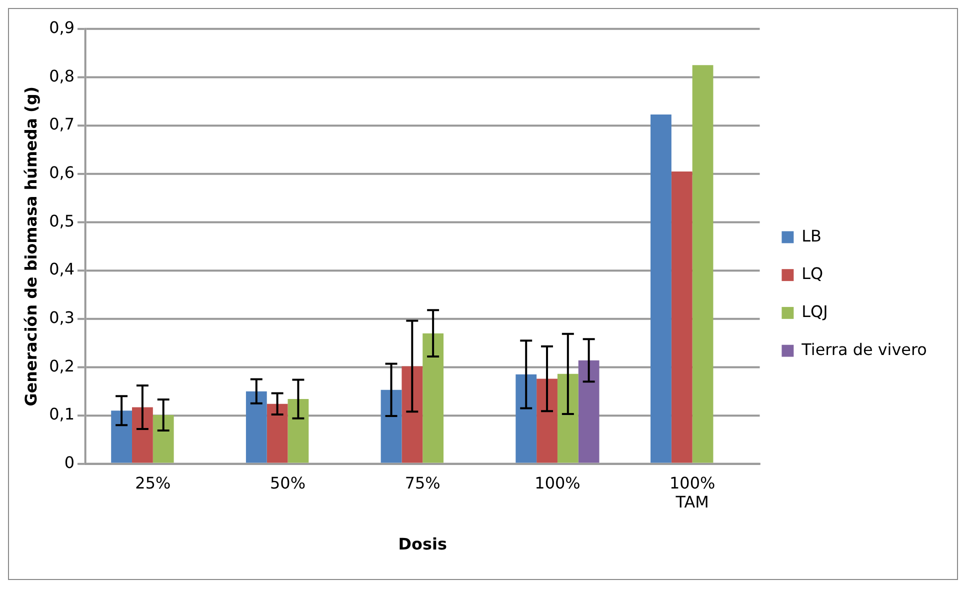  I want to click on y-tick-label: 0,4, so click(62, 269).